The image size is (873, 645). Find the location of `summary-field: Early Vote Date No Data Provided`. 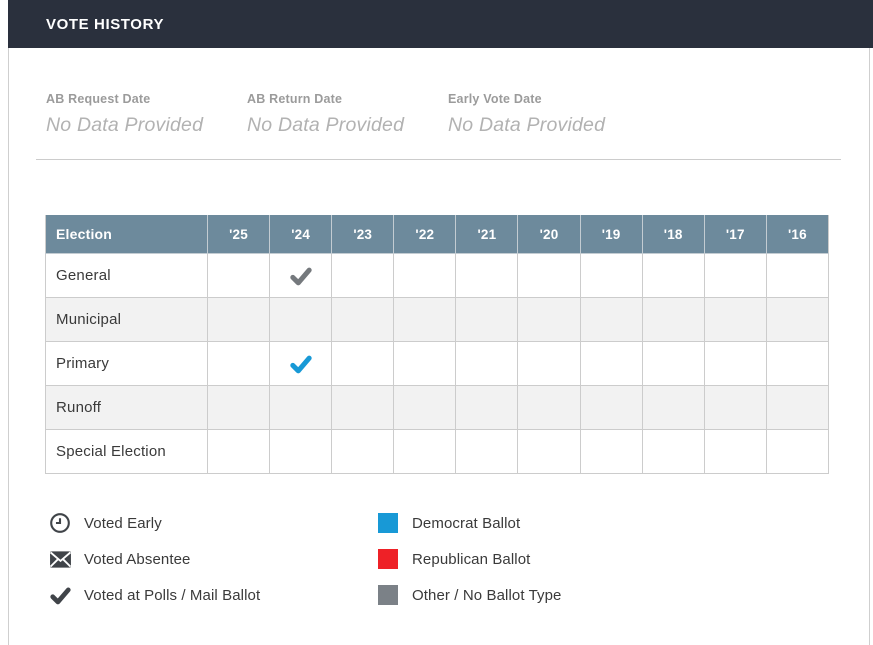

summary-field: Early Vote Date No Data Provided is located at coordinates (548, 114).